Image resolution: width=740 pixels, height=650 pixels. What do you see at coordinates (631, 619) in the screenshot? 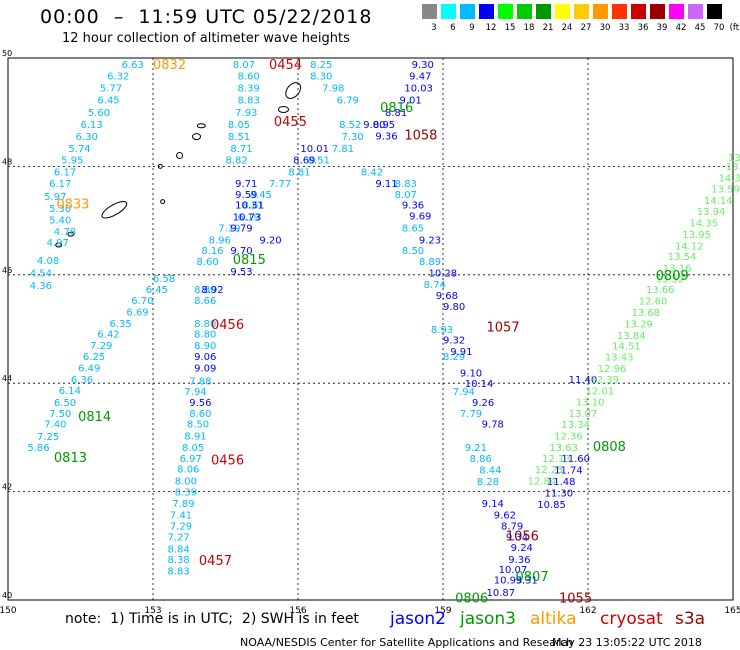
I see `satellite-name-cryosat: cryosat` at bounding box center [631, 619].